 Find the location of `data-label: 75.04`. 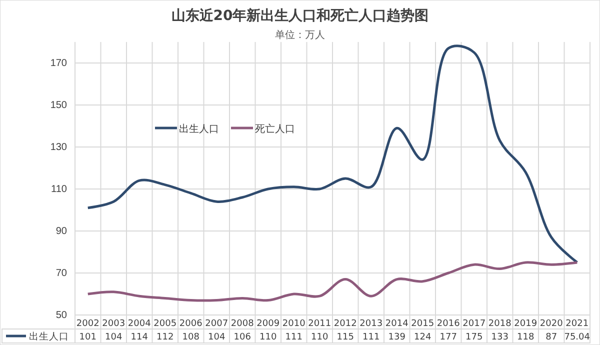

data-label: 75.04 is located at coordinates (577, 337).